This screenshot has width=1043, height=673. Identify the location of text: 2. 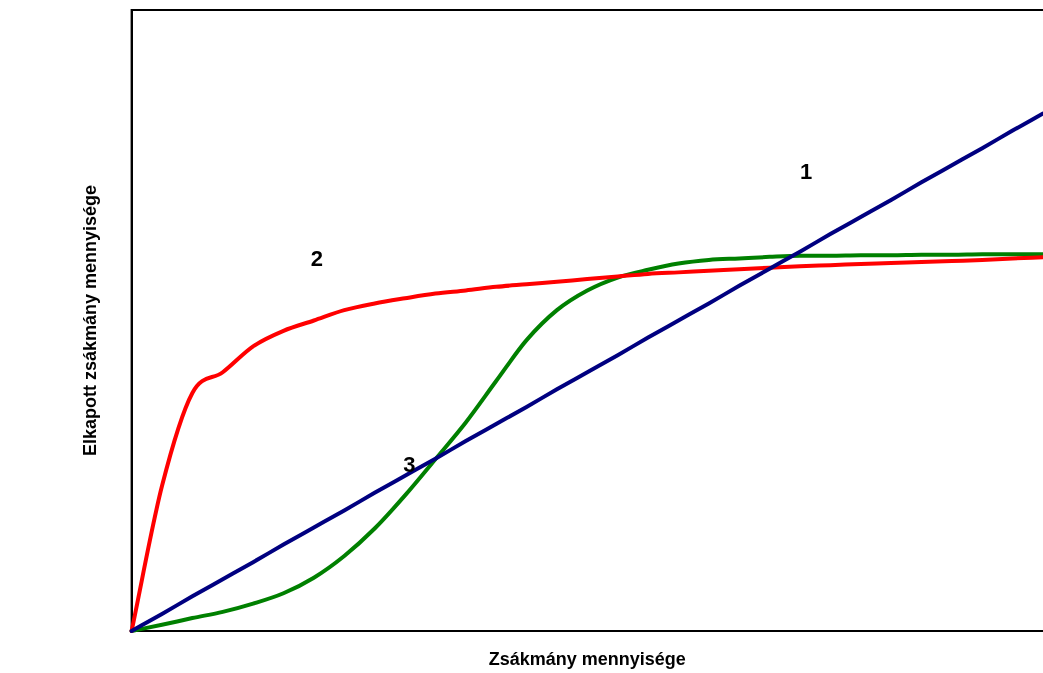
(317, 258).